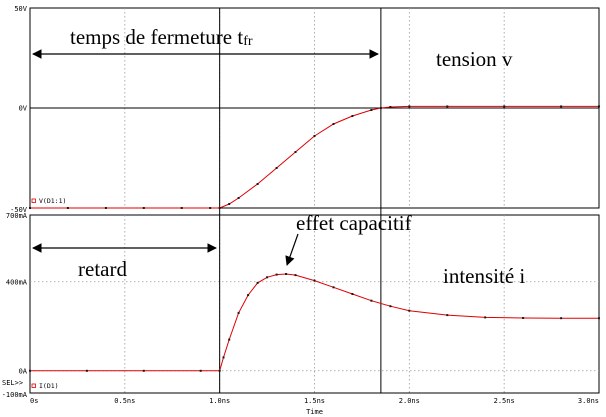 Image resolution: width=606 pixels, height=417 pixels. I want to click on x-axis-title: Time, so click(314, 412).